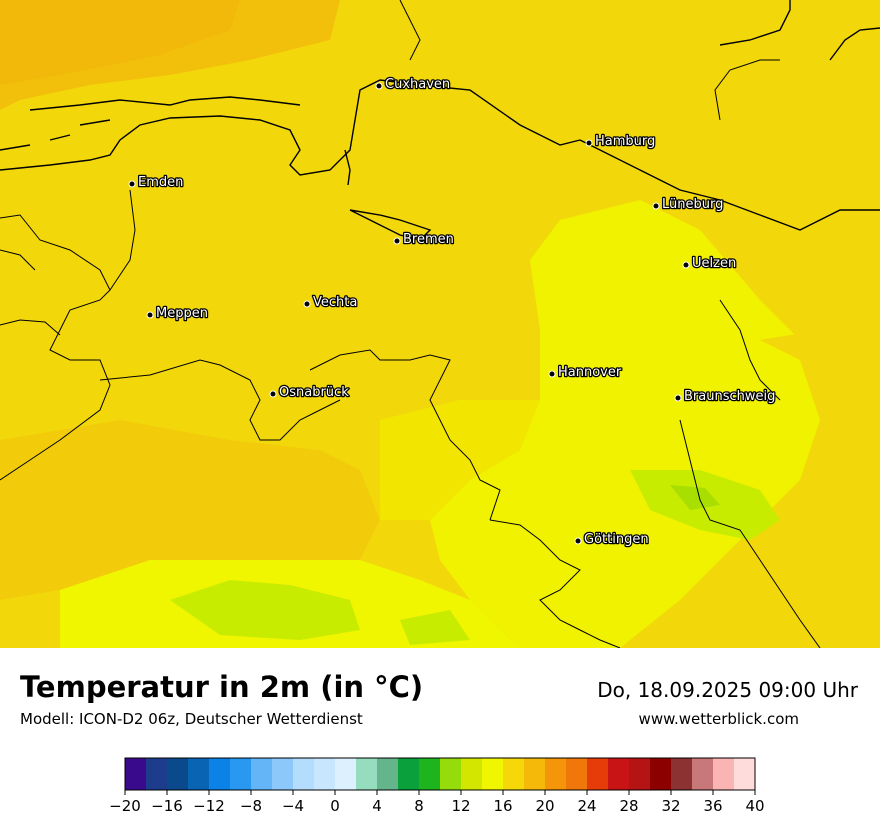 The height and width of the screenshot is (830, 880). What do you see at coordinates (544, 806) in the screenshot?
I see `legend-tick-label: 20` at bounding box center [544, 806].